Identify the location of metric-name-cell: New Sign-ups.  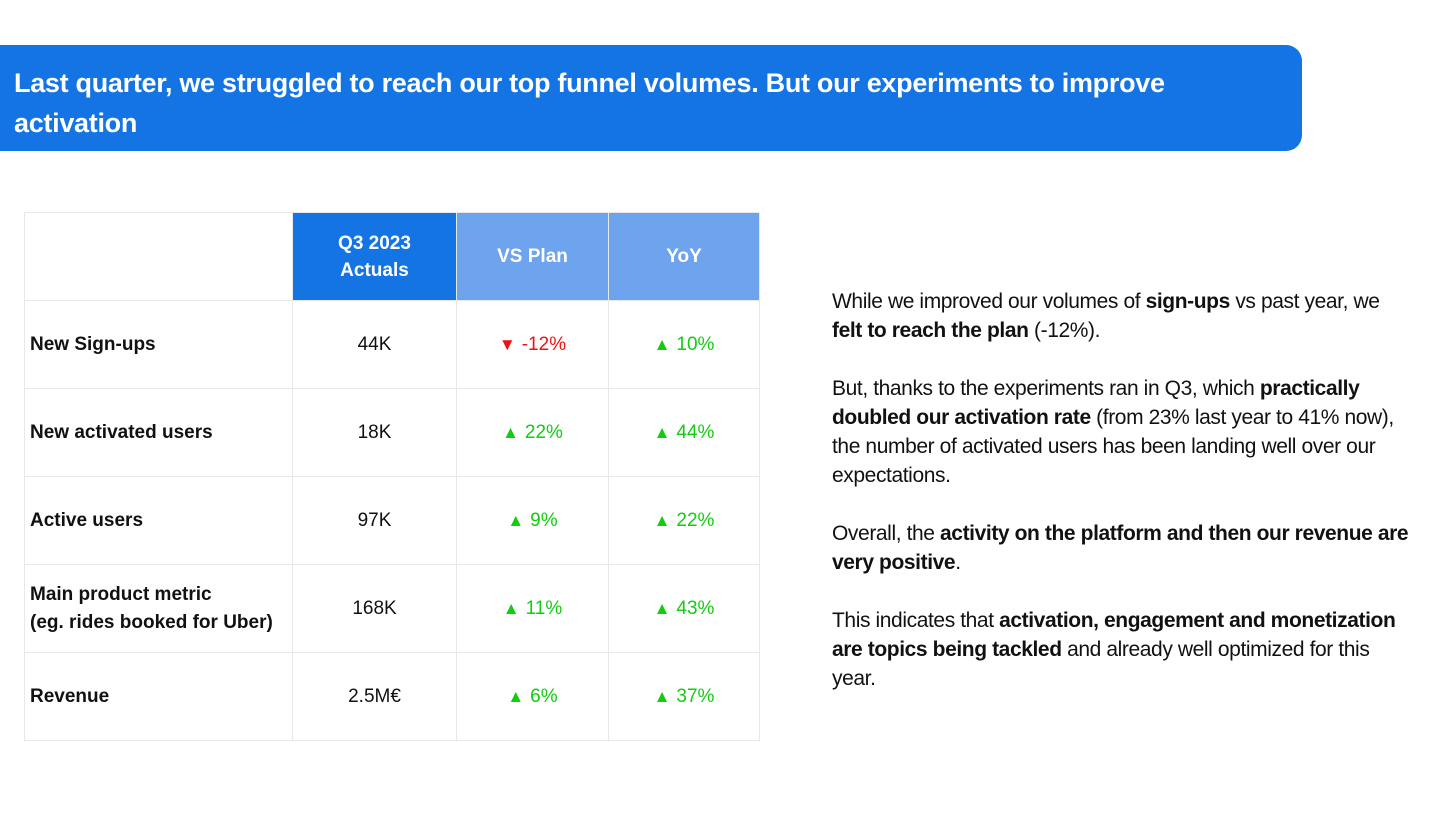
(158, 344).